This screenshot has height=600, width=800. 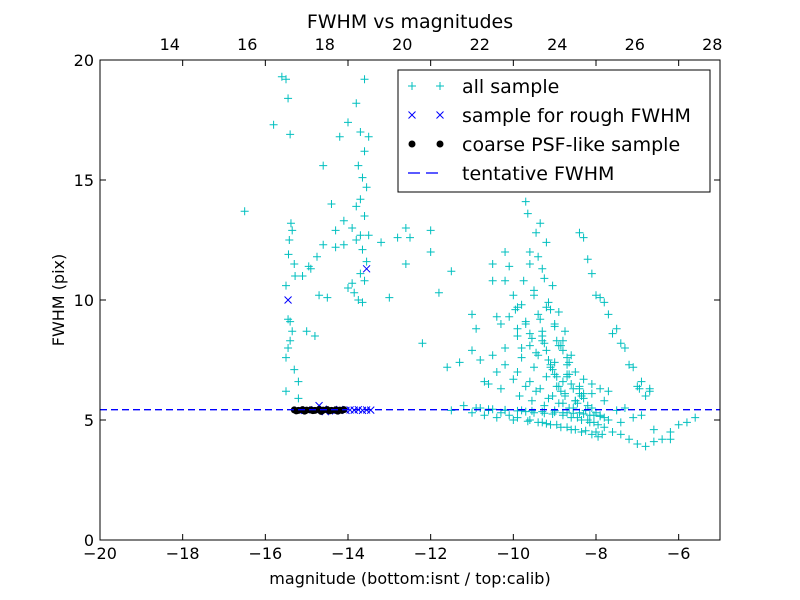 I want to click on legend-entry: all sample, so click(x=483, y=87).